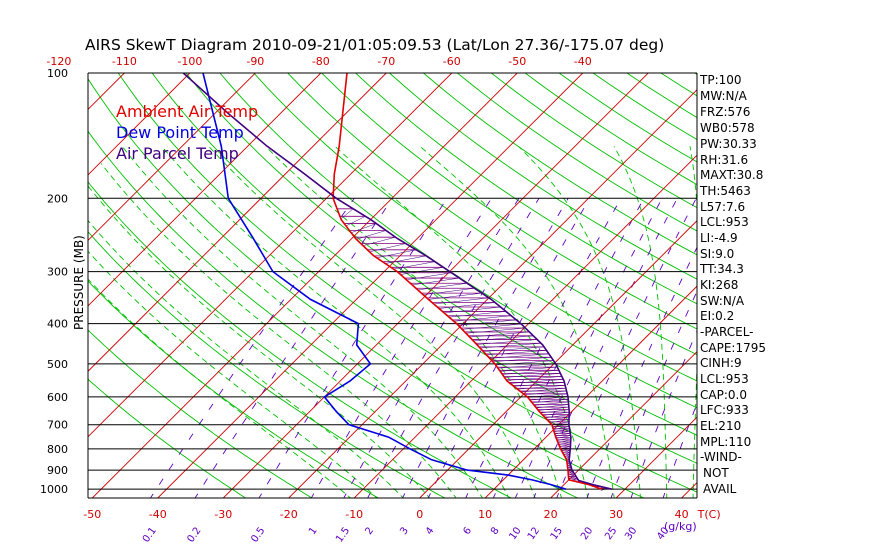  I want to click on stat-22: EL:210, so click(720, 426).